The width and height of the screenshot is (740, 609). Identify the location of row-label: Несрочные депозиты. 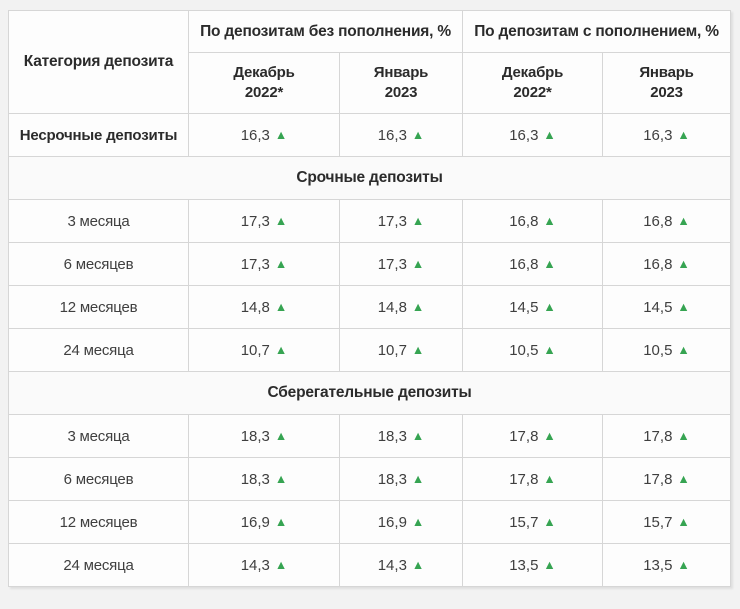
(98, 135).